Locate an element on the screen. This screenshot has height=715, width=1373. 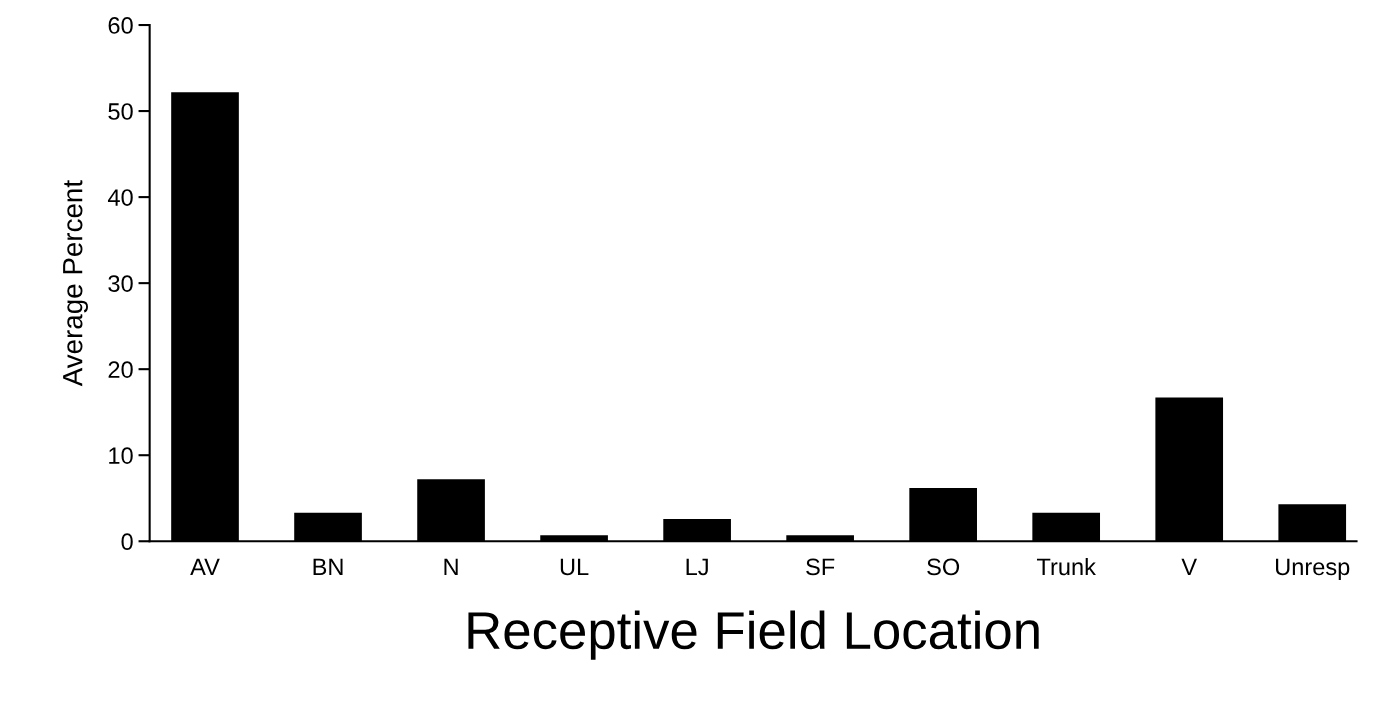
x-tick-label: UL is located at coordinates (574, 567).